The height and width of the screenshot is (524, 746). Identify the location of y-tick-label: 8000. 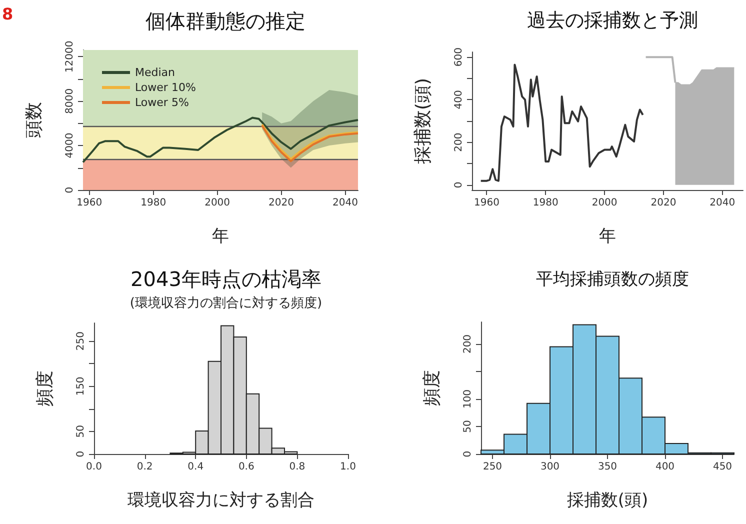
(70, 101).